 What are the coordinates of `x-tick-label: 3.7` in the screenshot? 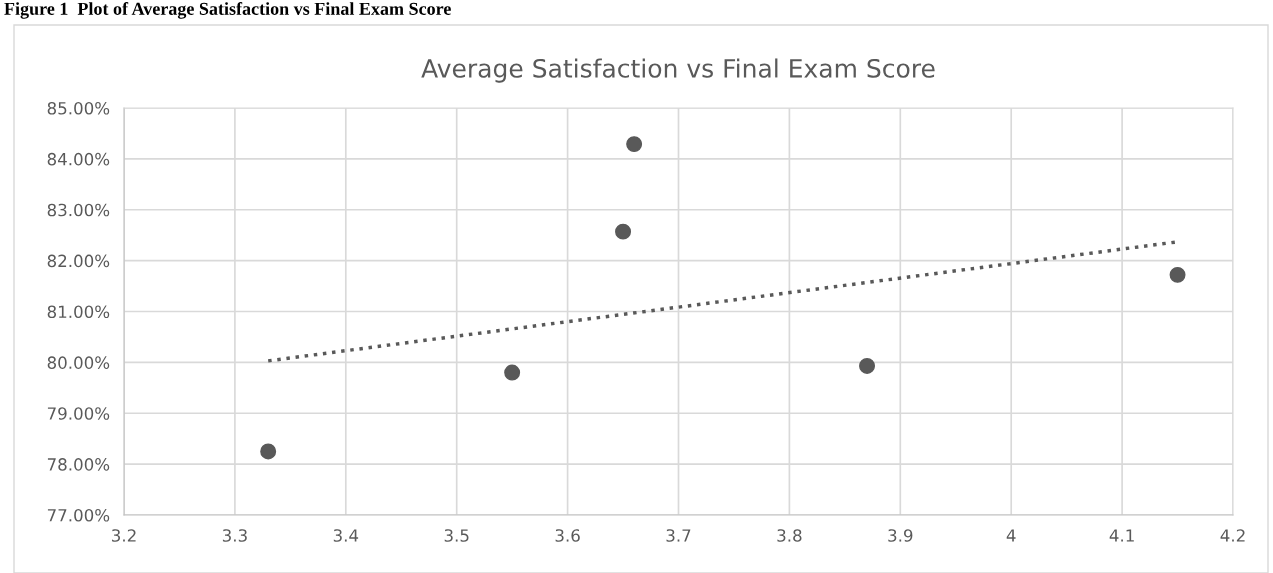 It's located at (678, 535).